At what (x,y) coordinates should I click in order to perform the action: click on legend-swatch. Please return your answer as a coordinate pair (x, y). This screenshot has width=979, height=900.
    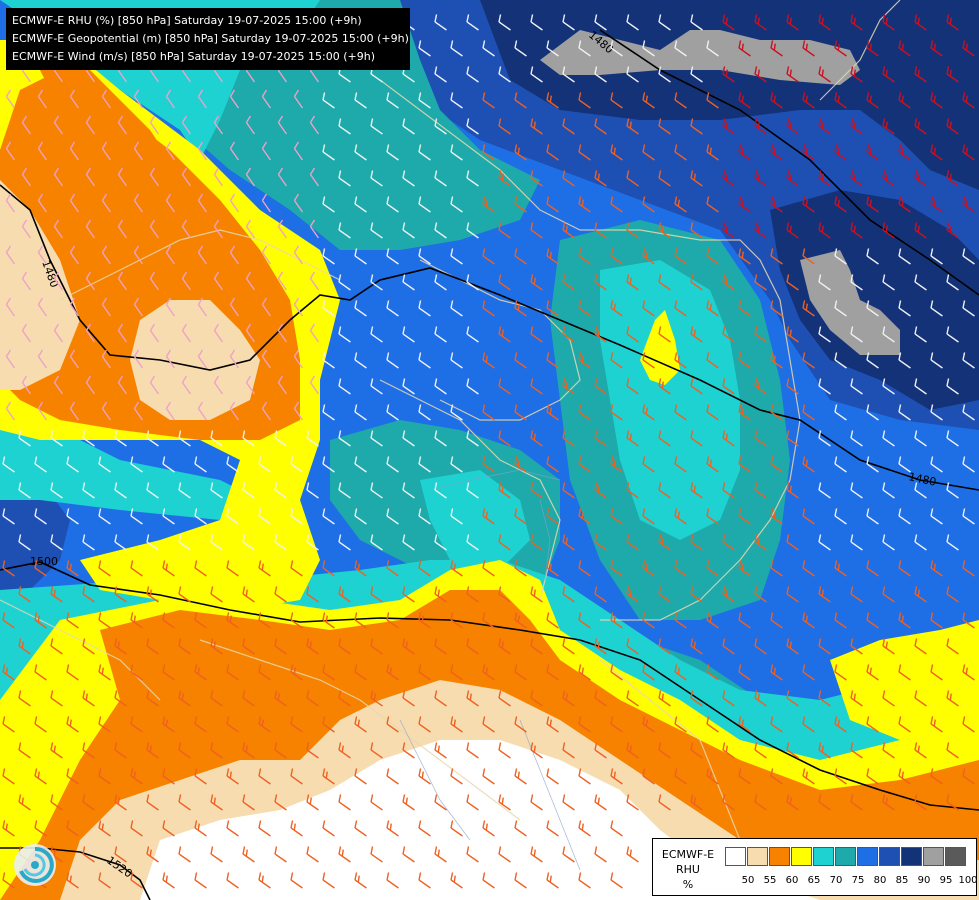
    Looking at the image, I should click on (933, 856).